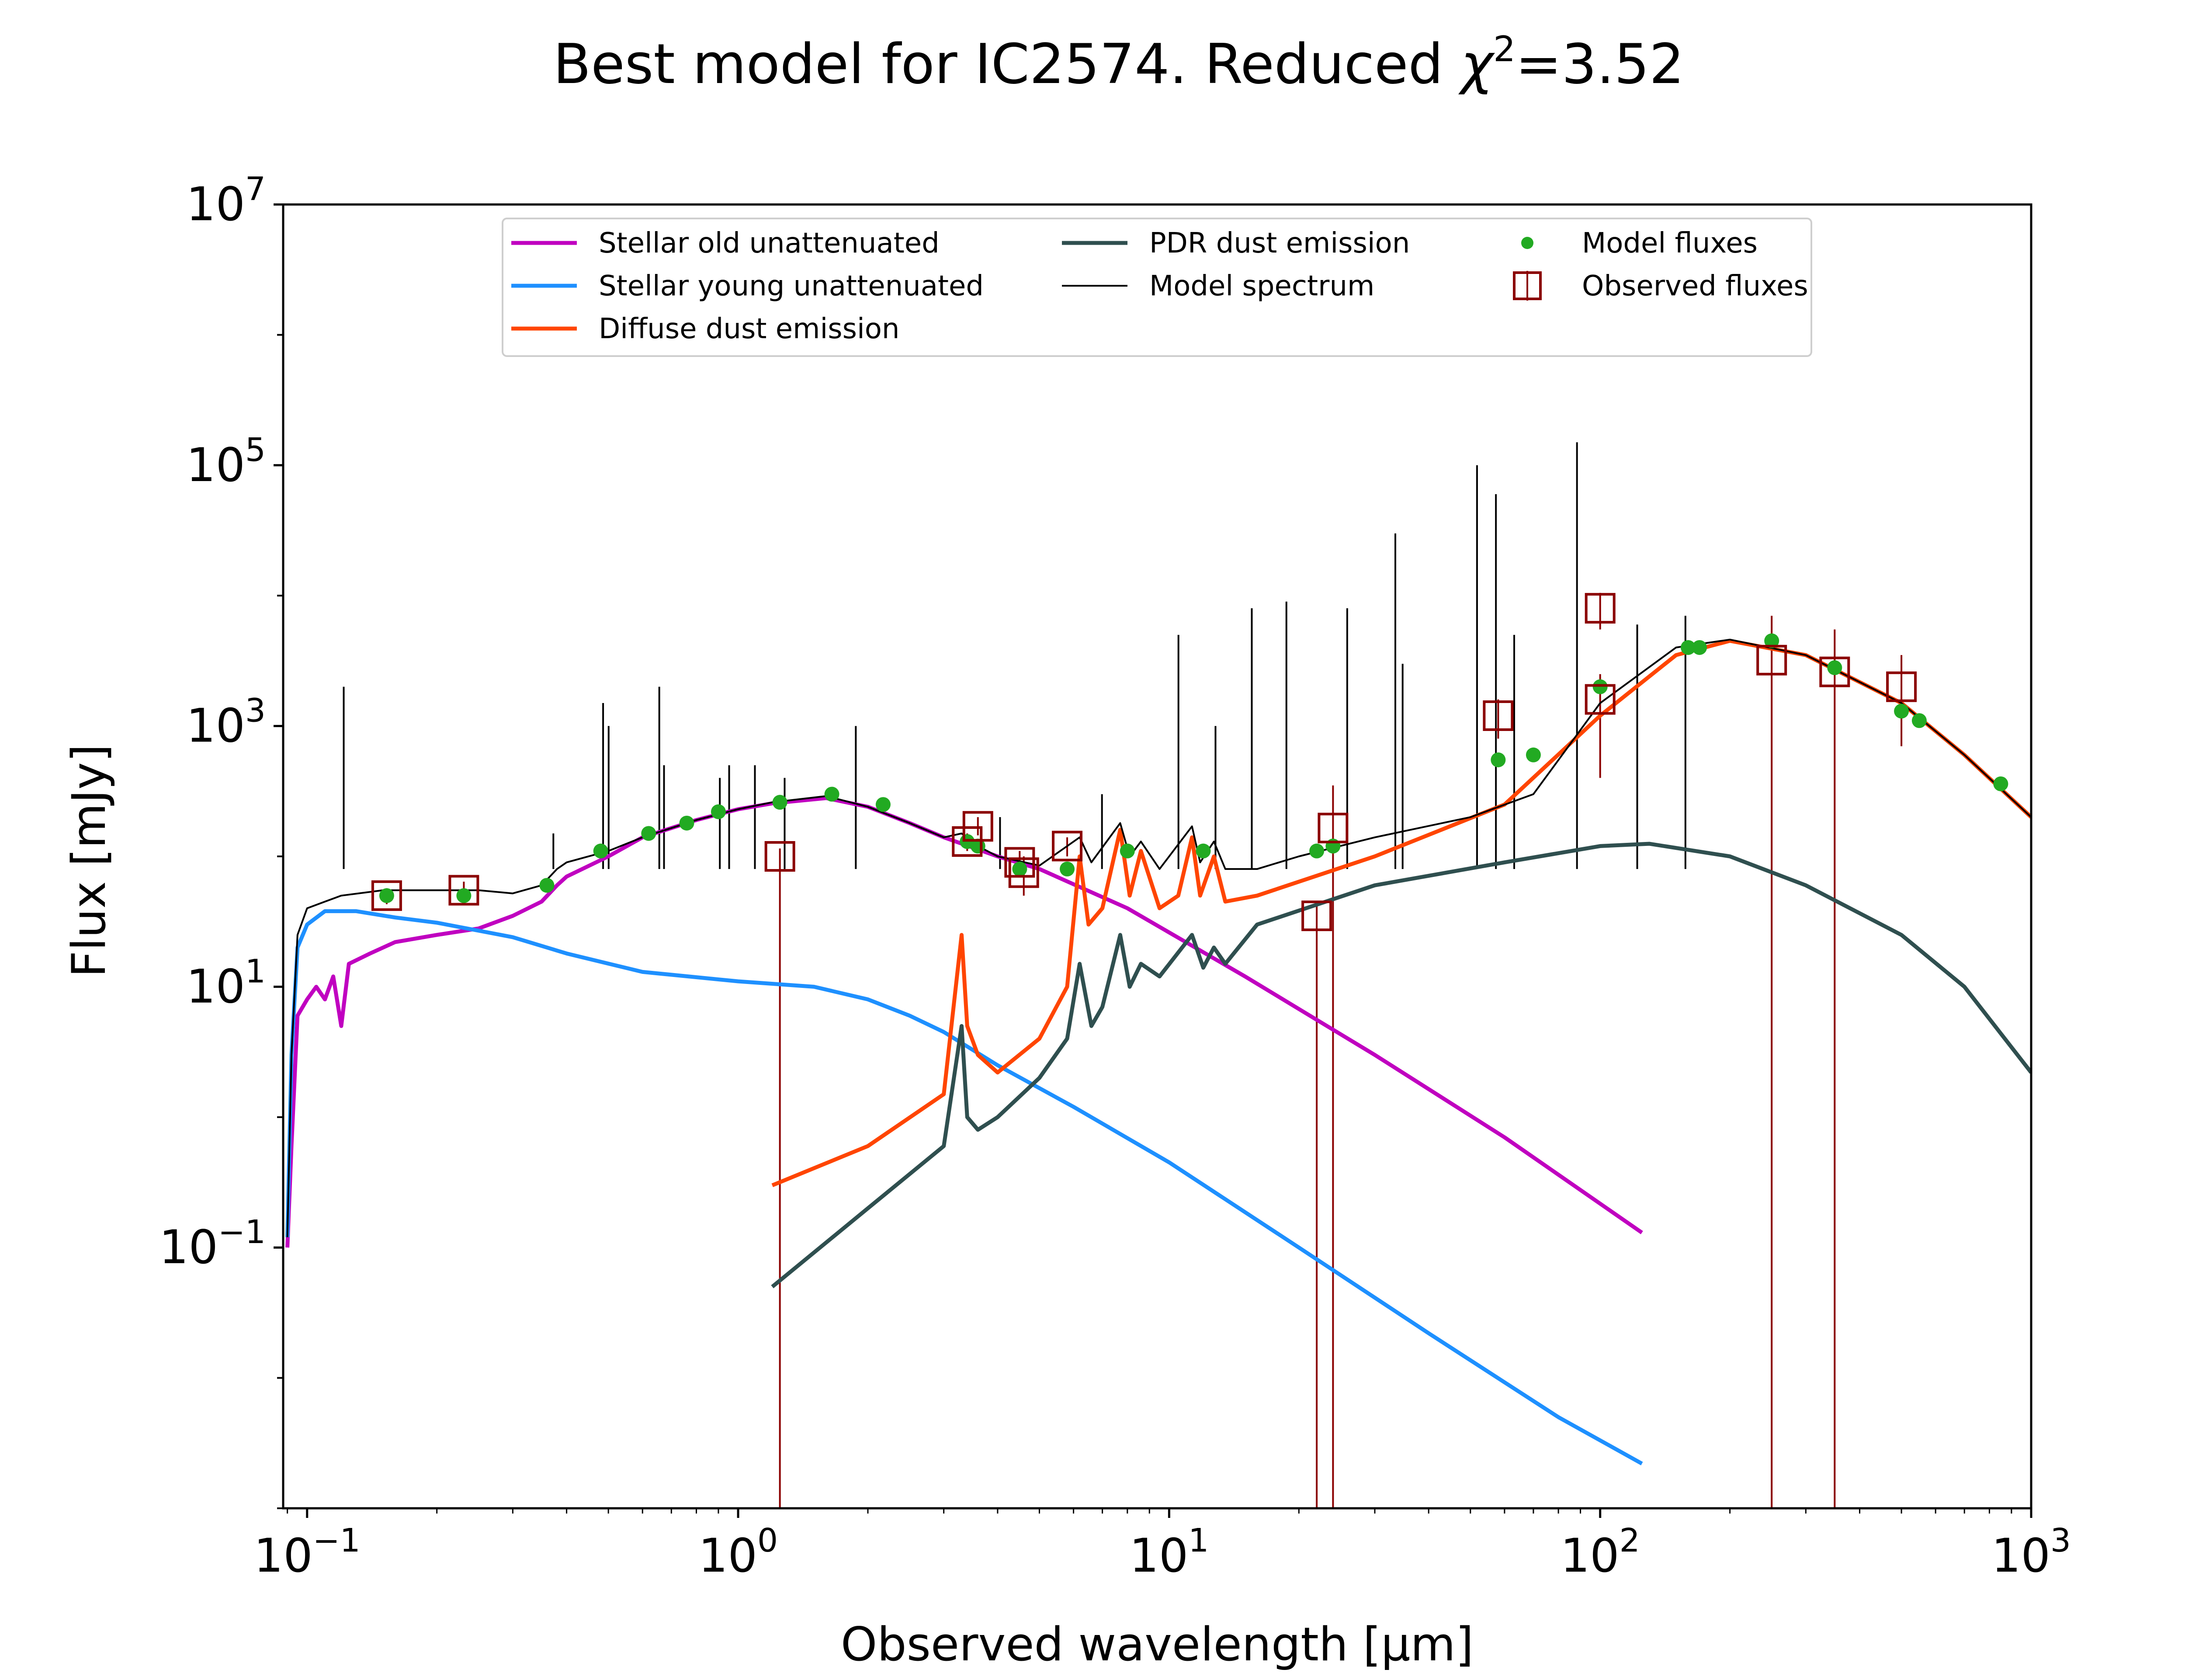 This screenshot has height=1680, width=2185. Describe the element at coordinates (1505, 49) in the screenshot. I see `chart-title-superscript: 2` at that location.